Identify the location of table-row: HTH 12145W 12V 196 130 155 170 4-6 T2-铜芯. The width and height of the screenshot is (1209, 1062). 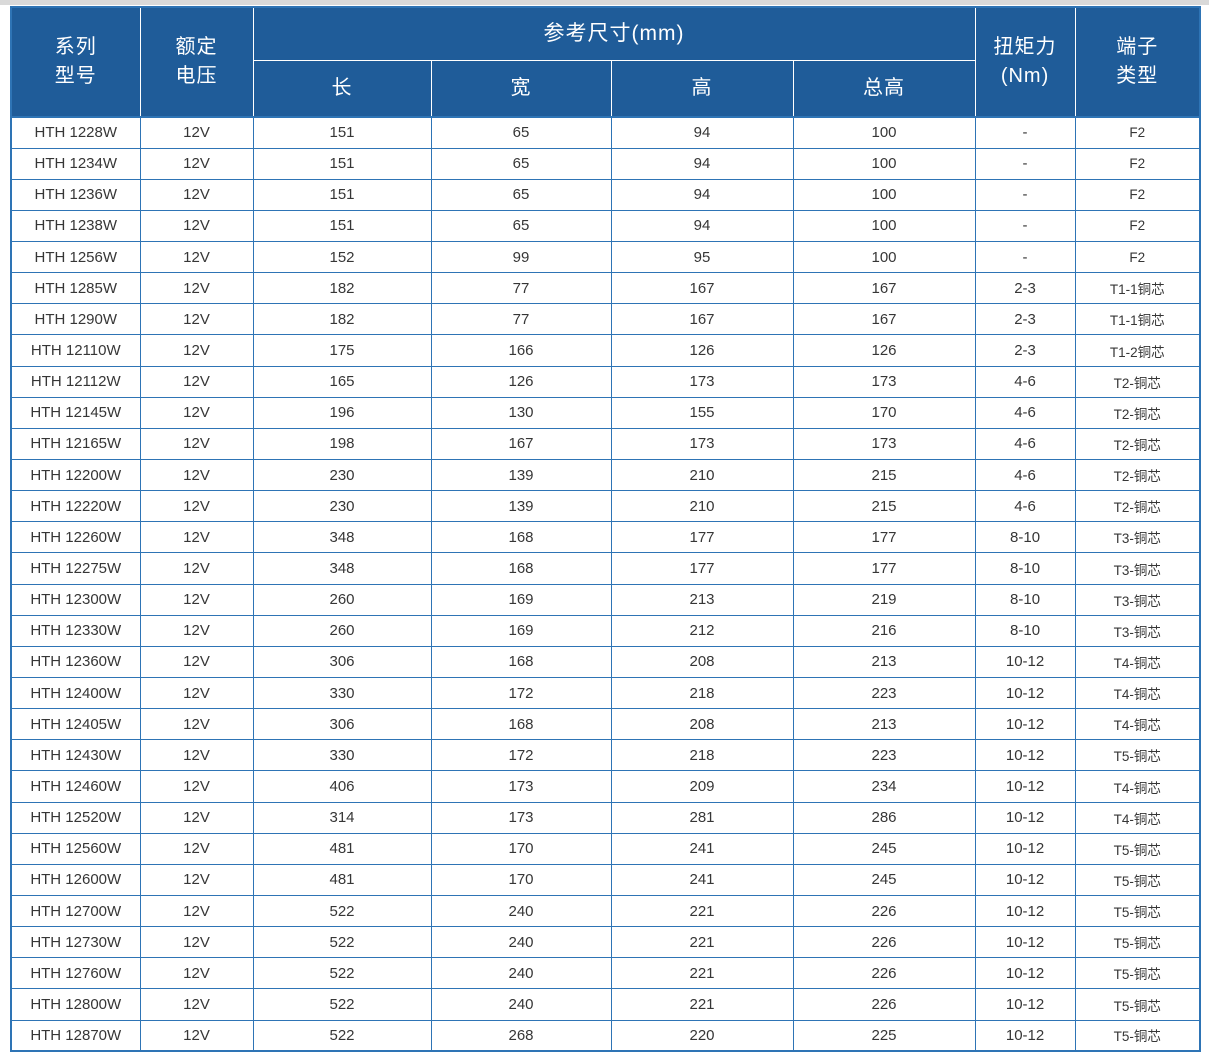
(605, 412).